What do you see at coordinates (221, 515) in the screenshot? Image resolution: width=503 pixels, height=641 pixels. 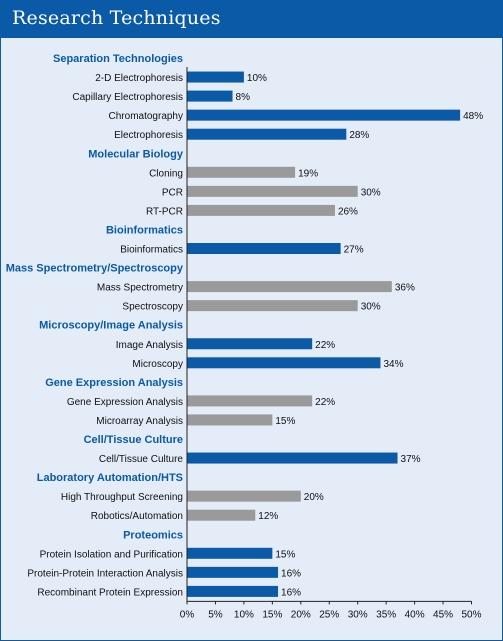 I see `bar-robotics-automation` at bounding box center [221, 515].